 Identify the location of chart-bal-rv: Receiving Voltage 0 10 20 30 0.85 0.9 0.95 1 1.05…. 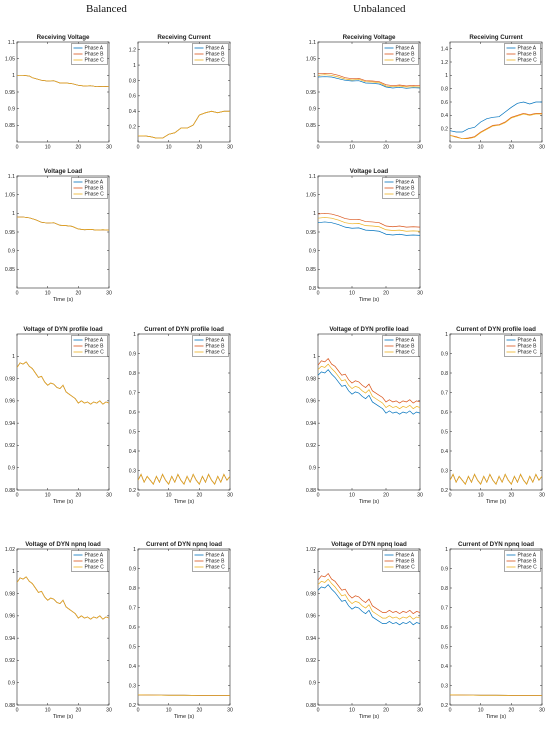
(58, 92).